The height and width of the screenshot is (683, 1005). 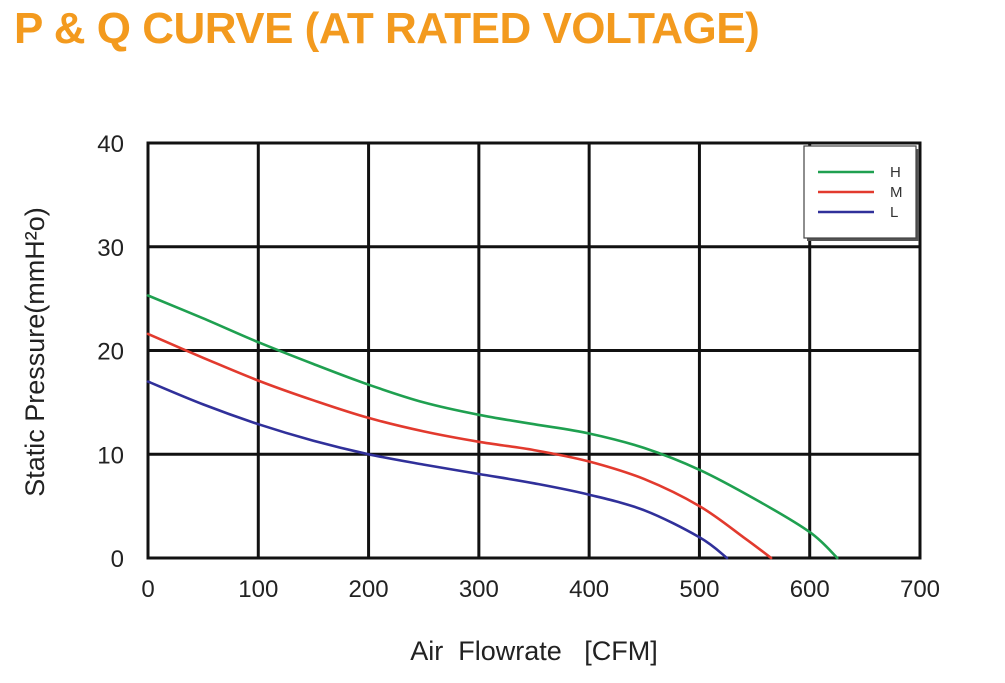 I want to click on legend-label-l: L, so click(x=894, y=212).